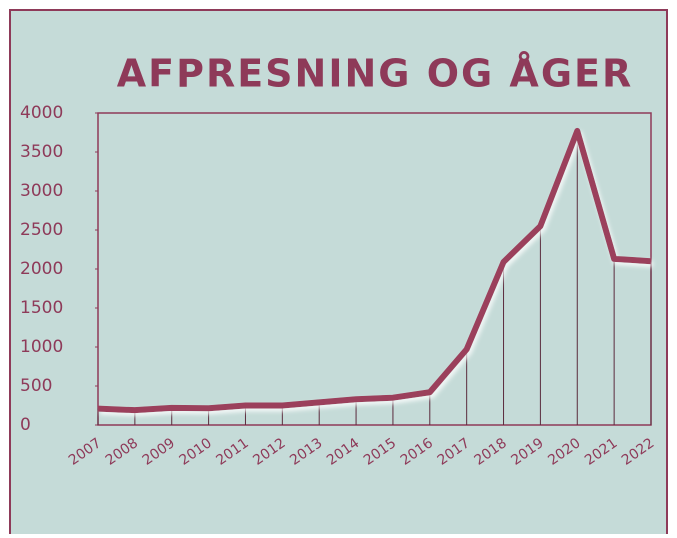  I want to click on chart-title: AFPRESNING OG ÅGER, so click(375, 74).